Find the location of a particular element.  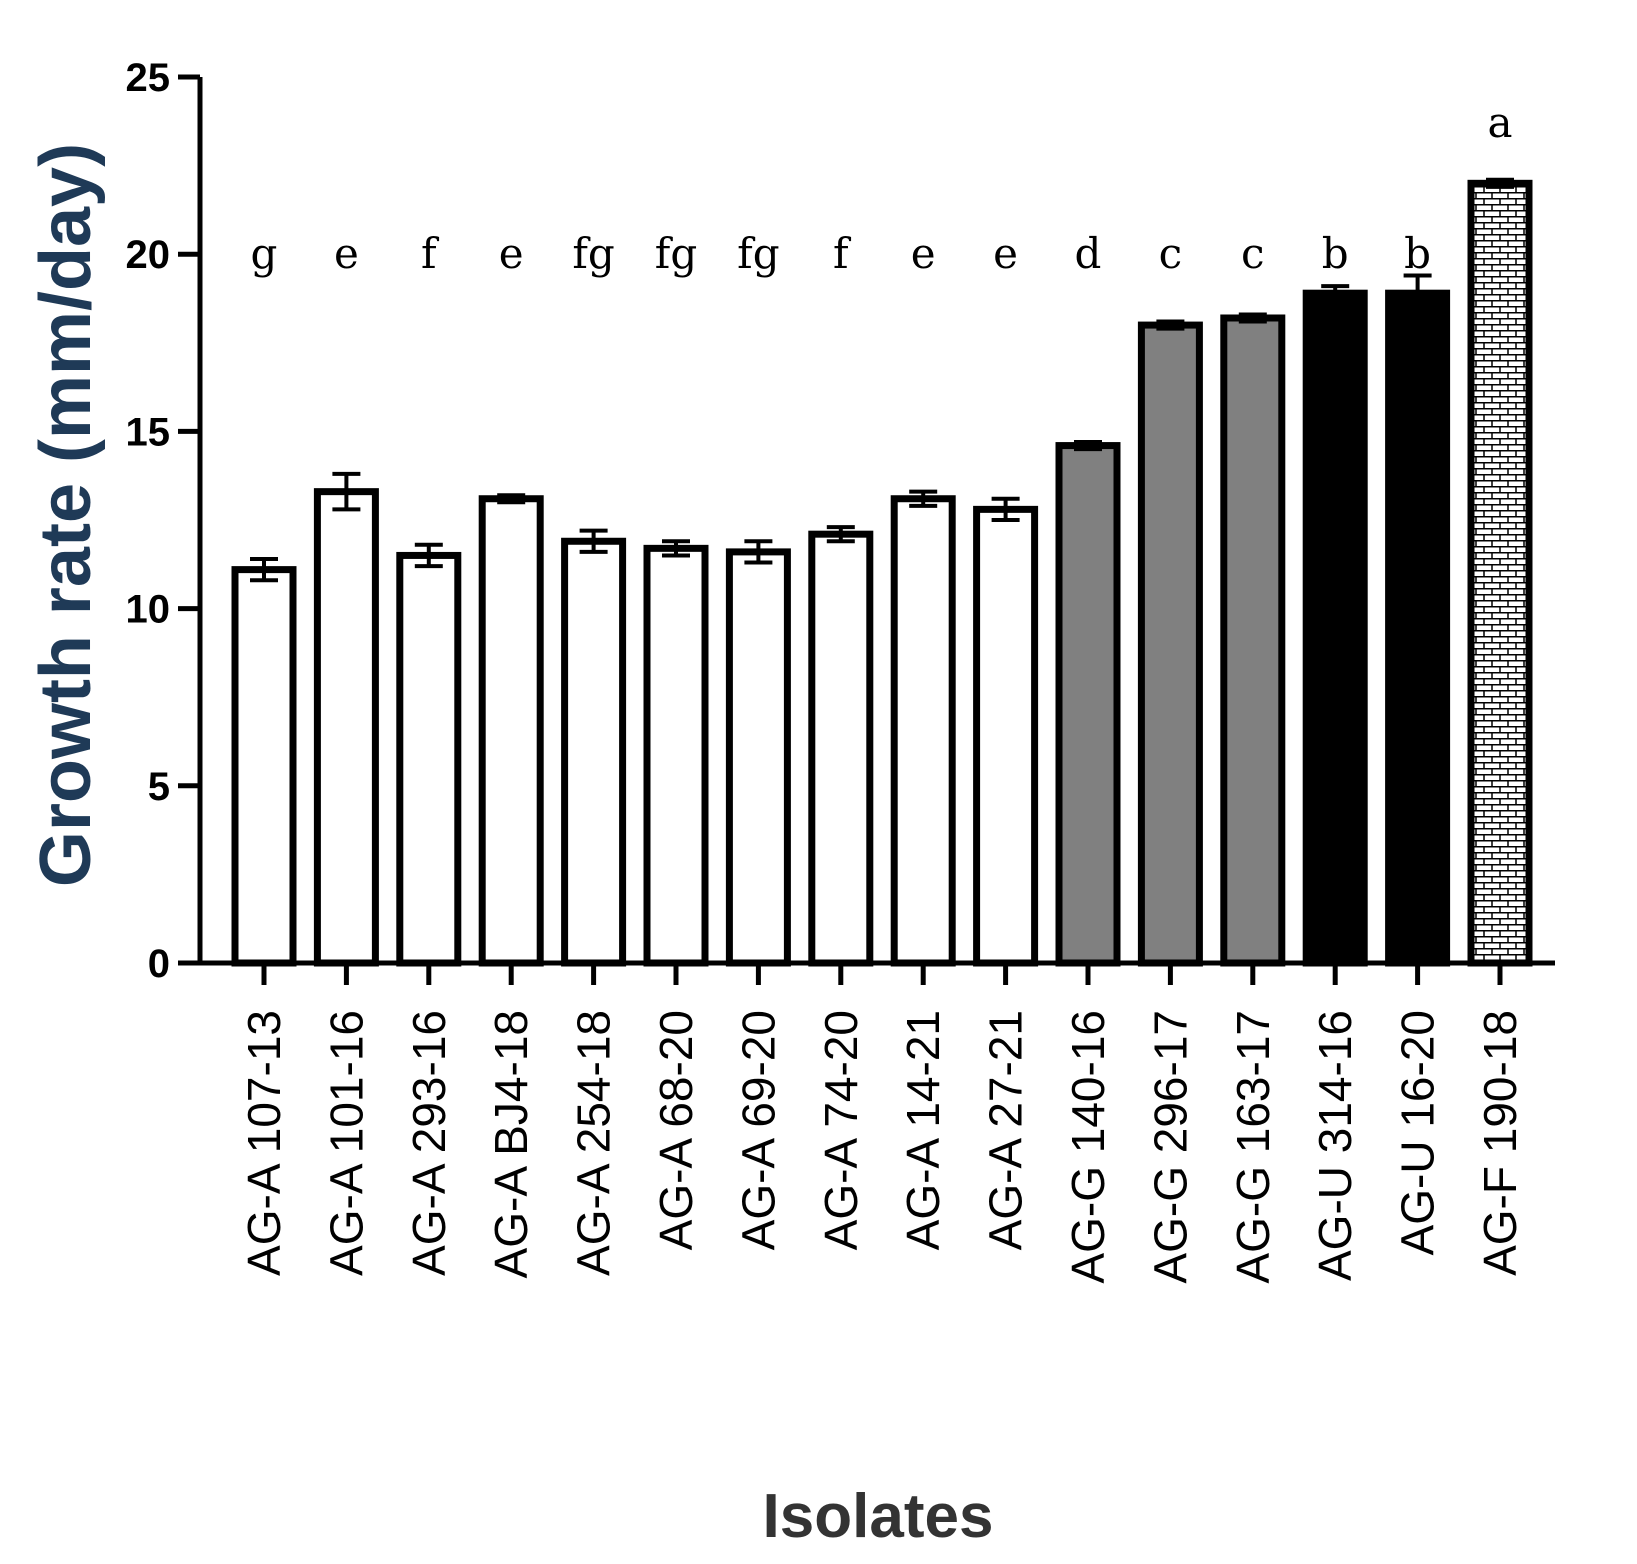

x-tick-label: AG-F 190-18 is located at coordinates (1500, 1143).